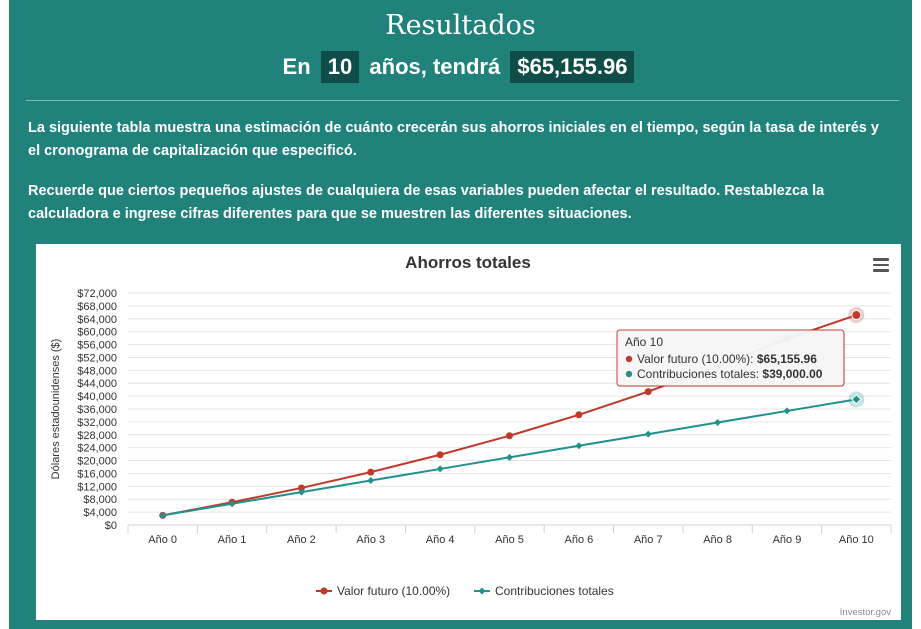  What do you see at coordinates (97, 462) in the screenshot?
I see `y-tick-label: $20,000` at bounding box center [97, 462].